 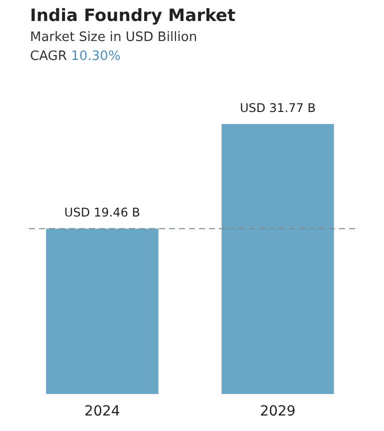 What do you see at coordinates (133, 16) in the screenshot?
I see `chart-title: India Foundry Market` at bounding box center [133, 16].